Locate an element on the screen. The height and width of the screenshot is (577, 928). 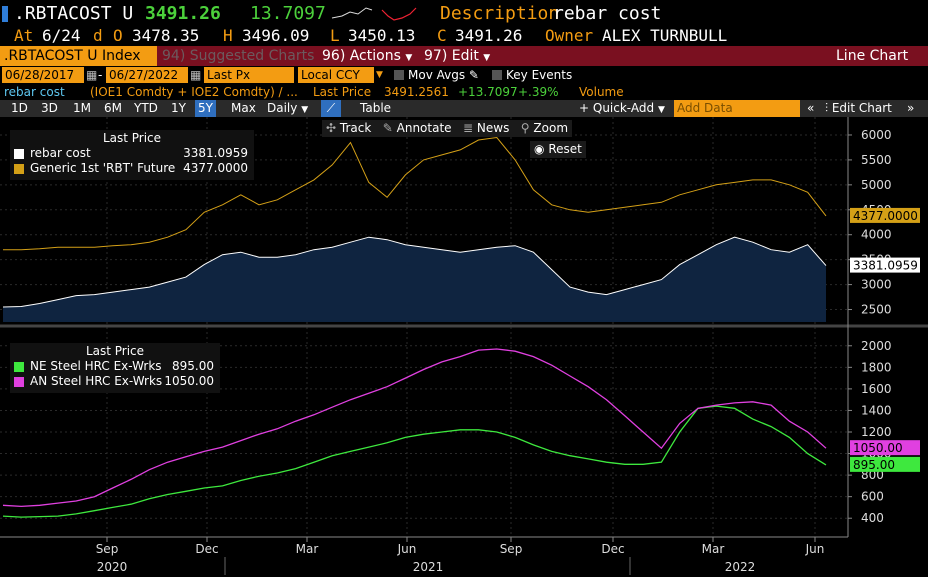
at-label: At is located at coordinates (24, 35).